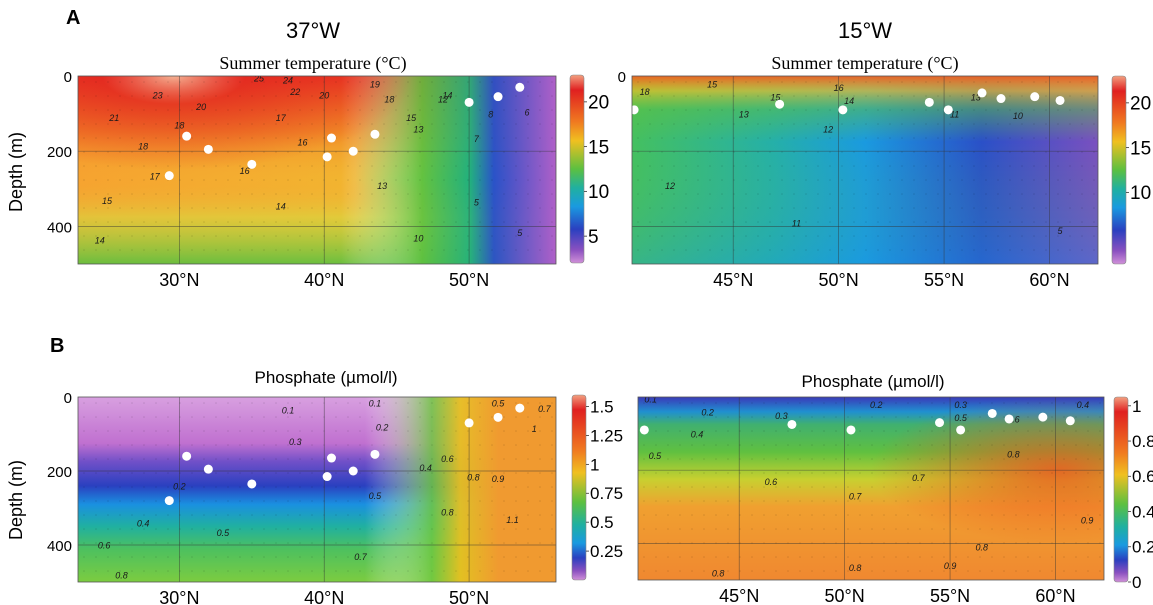 Image resolution: width=1153 pixels, height=605 pixels. I want to click on contour-label: 10, so click(418, 238).